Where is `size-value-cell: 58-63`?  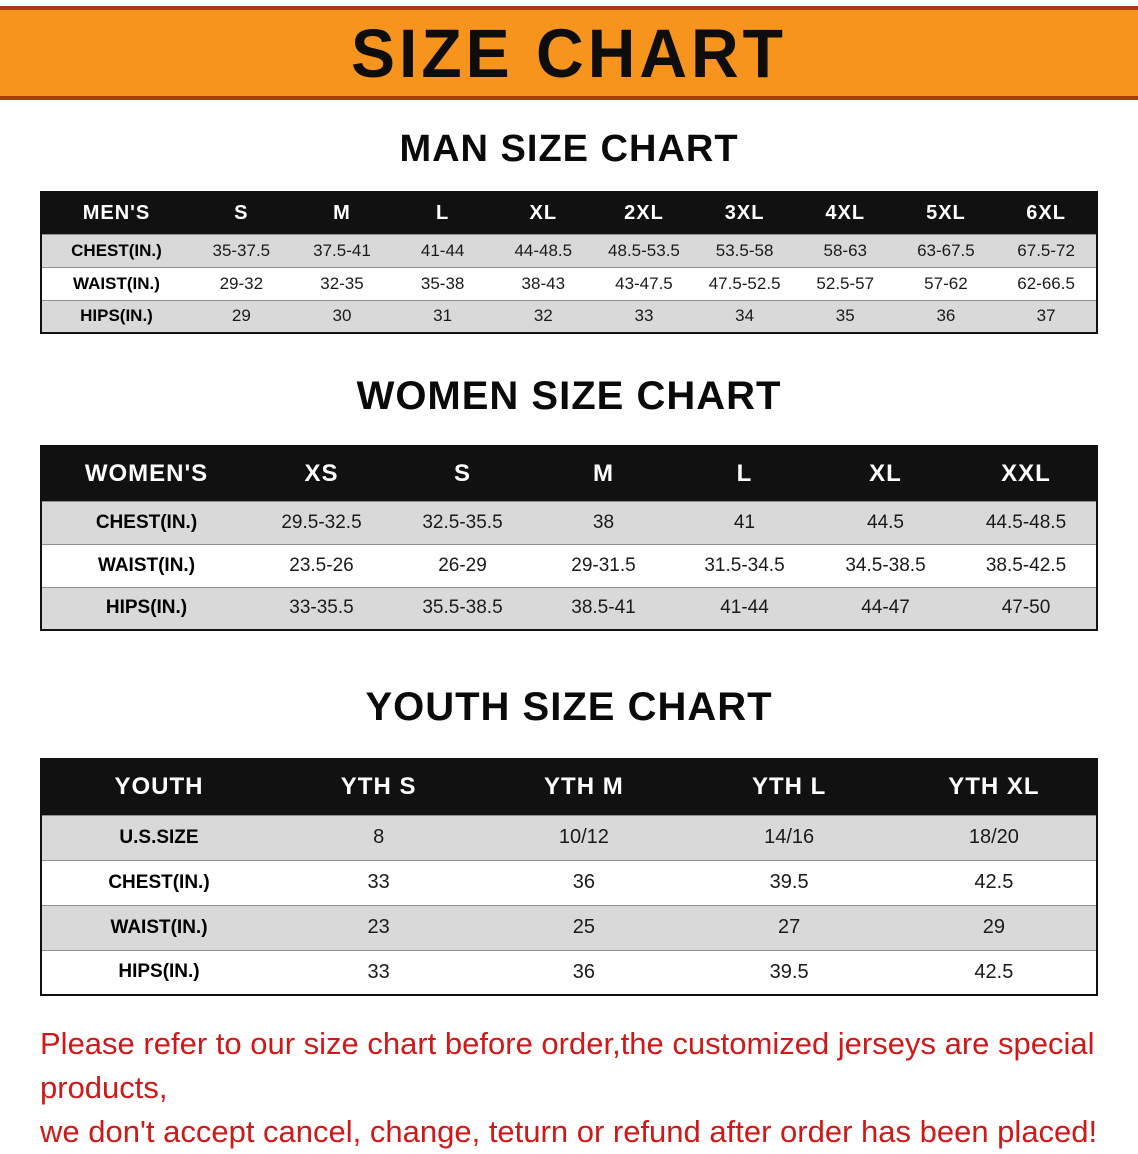
size-value-cell: 58-63 is located at coordinates (845, 250).